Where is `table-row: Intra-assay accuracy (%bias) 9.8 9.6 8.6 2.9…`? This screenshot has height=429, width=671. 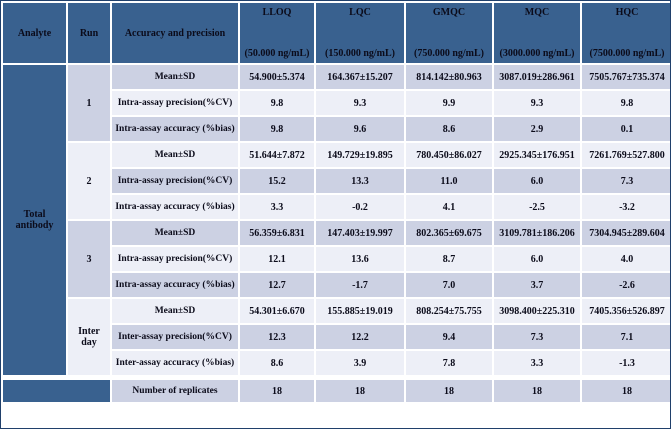 table-row: Intra-assay accuracy (%bias) 9.8 9.6 8.6 2.9… is located at coordinates (336, 129).